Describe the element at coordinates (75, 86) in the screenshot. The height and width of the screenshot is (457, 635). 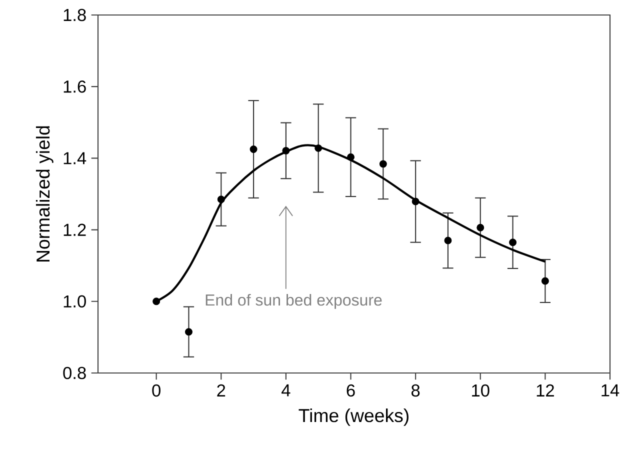
I see `y-tick-label: 1.6` at that location.